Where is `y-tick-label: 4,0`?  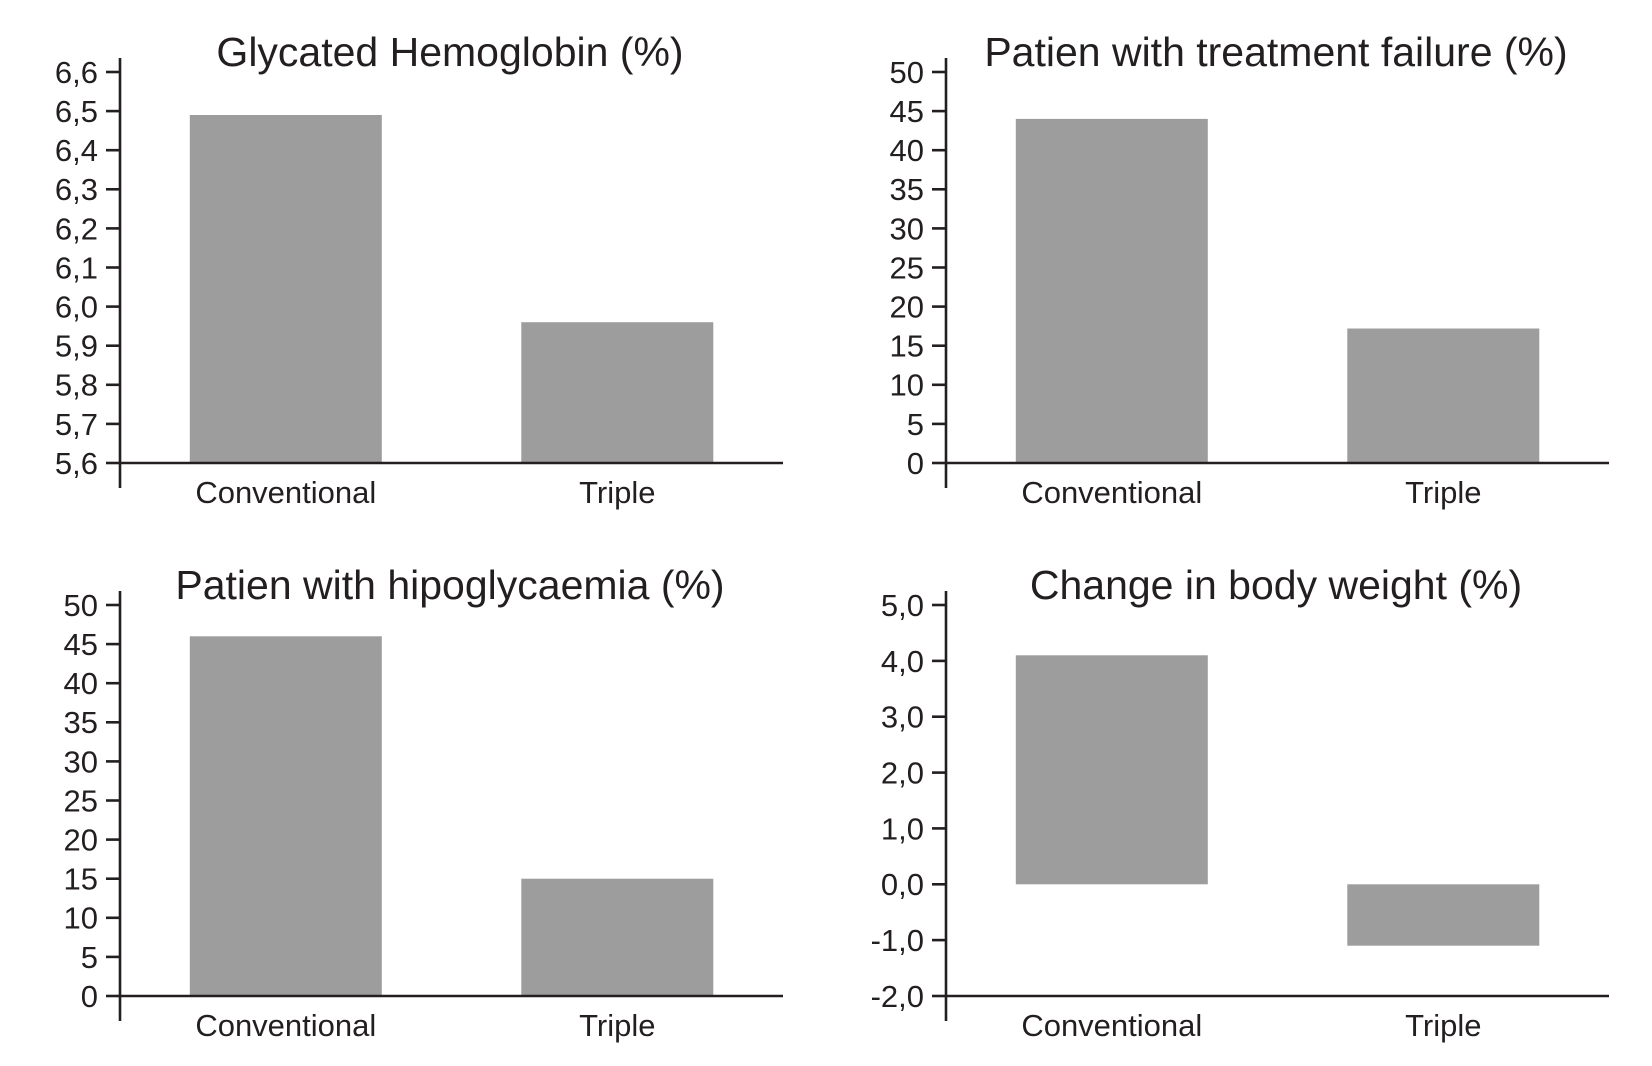
y-tick-label: 4,0 is located at coordinates (902, 661).